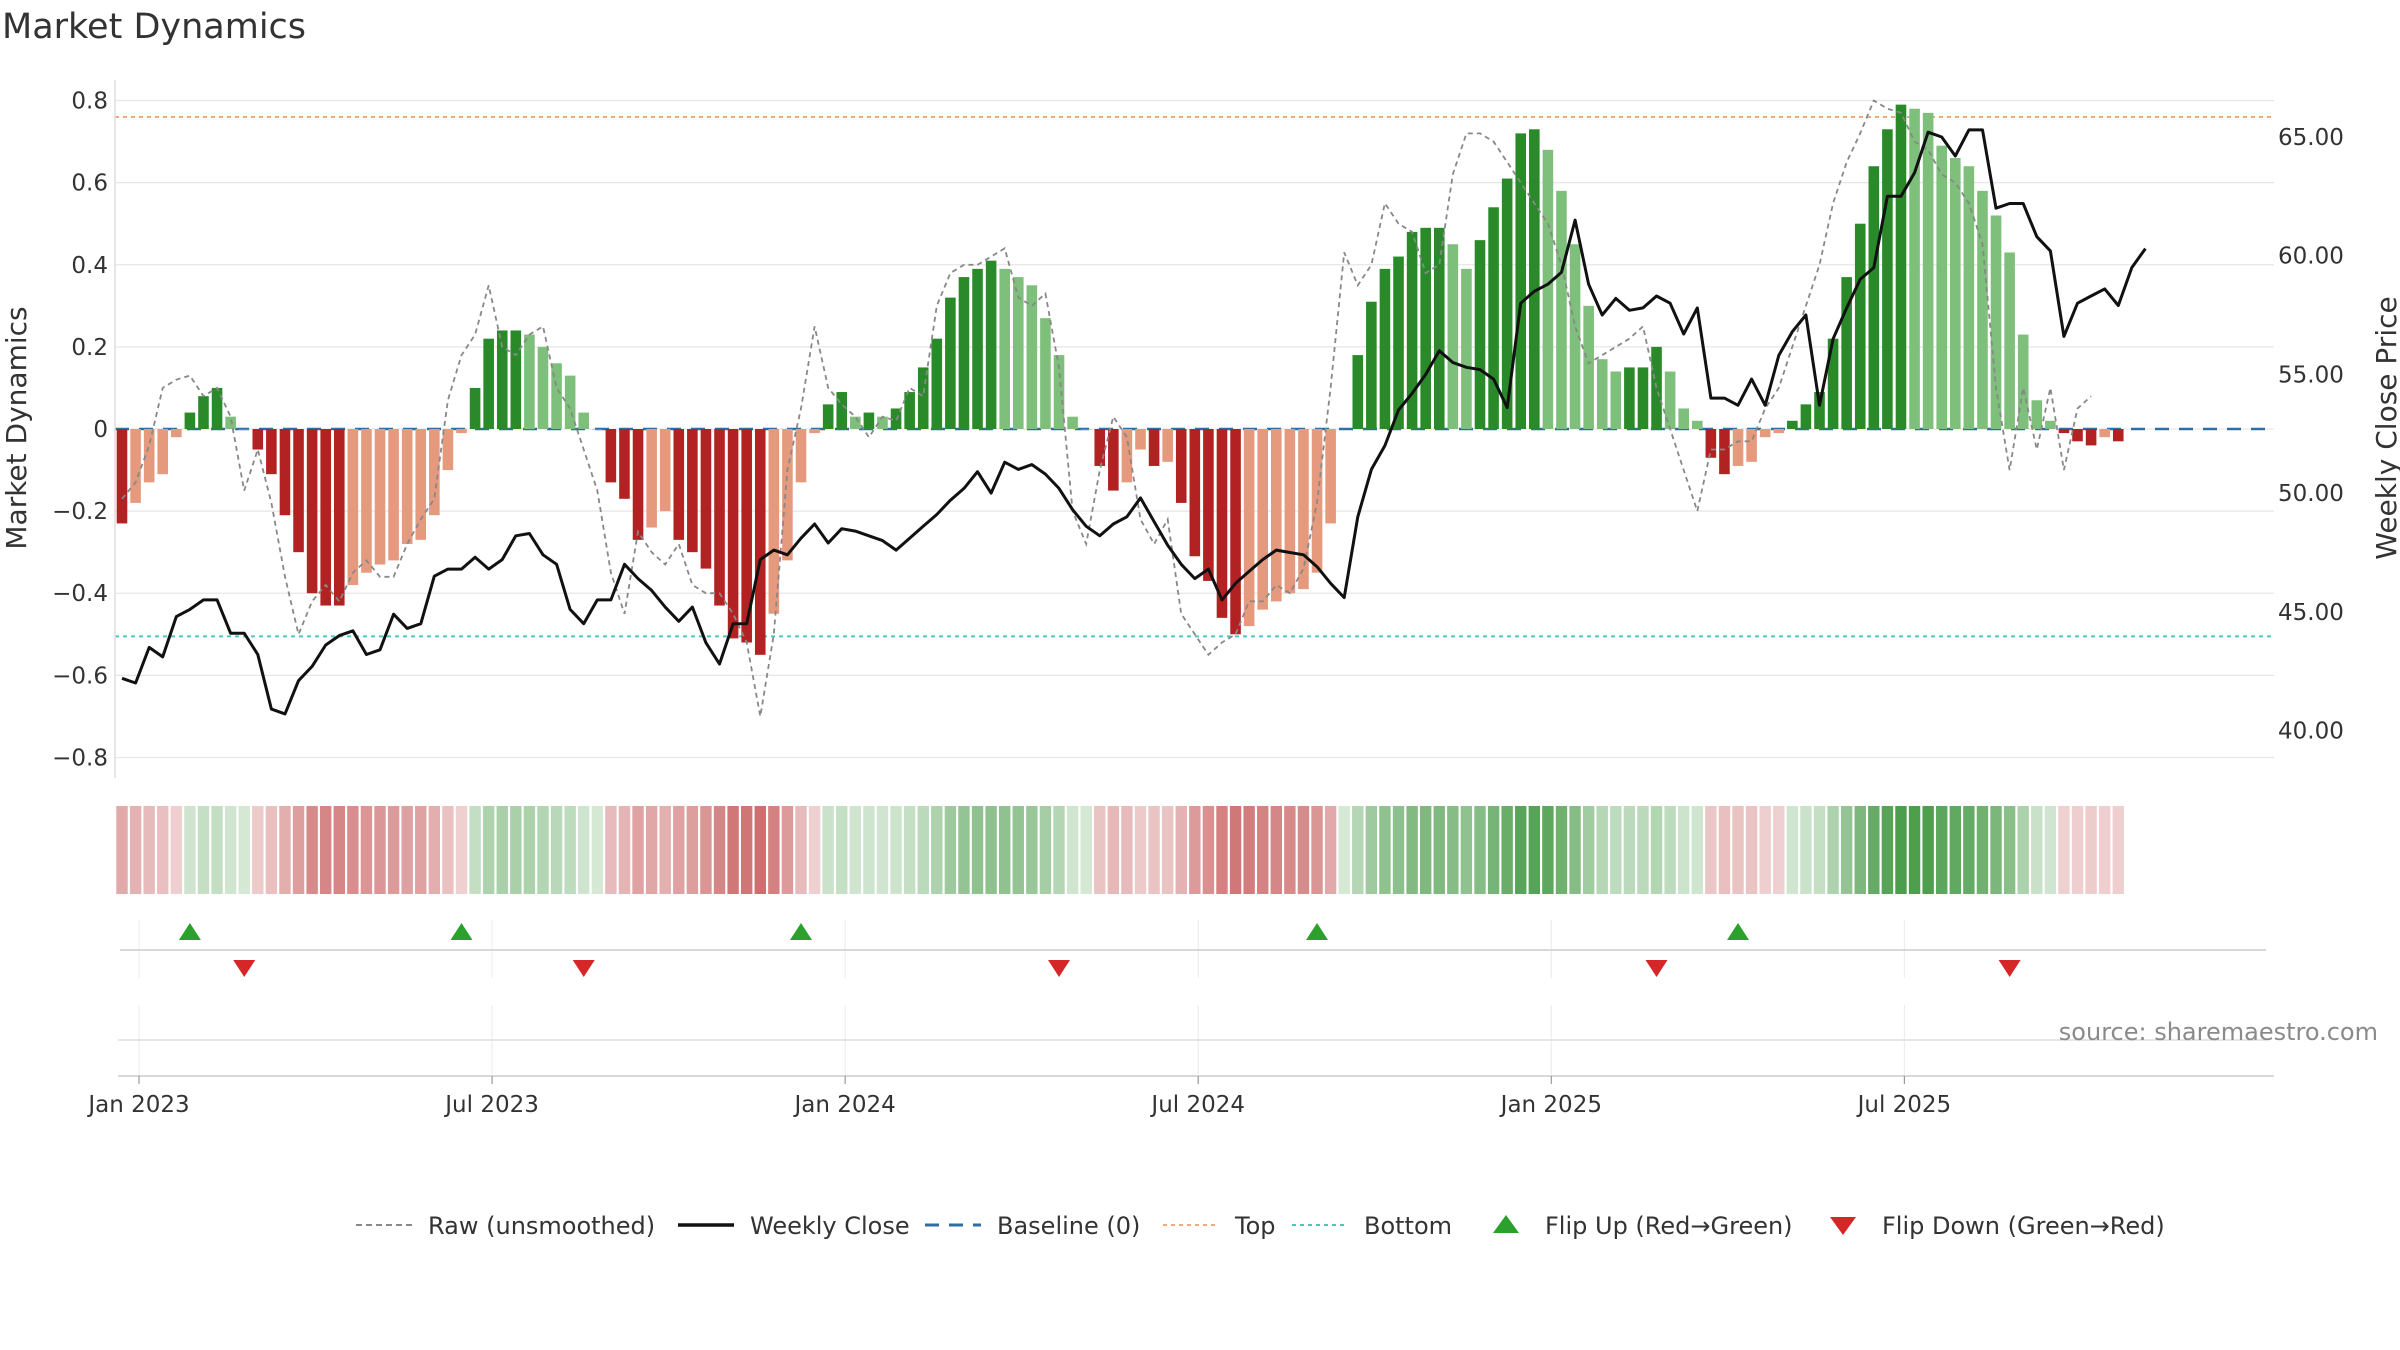 This screenshot has height=1350, width=2400. Describe the element at coordinates (80, 594) in the screenshot. I see `y-tick-label: −0.4` at that location.